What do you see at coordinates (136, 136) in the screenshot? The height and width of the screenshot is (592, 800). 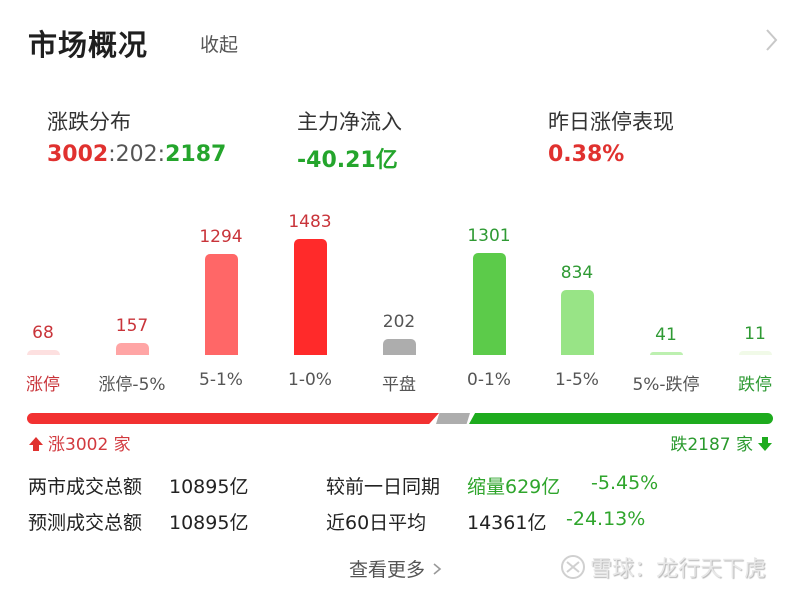 I see `stat-distribution: 涨跌分布 3002:202:2187` at bounding box center [136, 136].